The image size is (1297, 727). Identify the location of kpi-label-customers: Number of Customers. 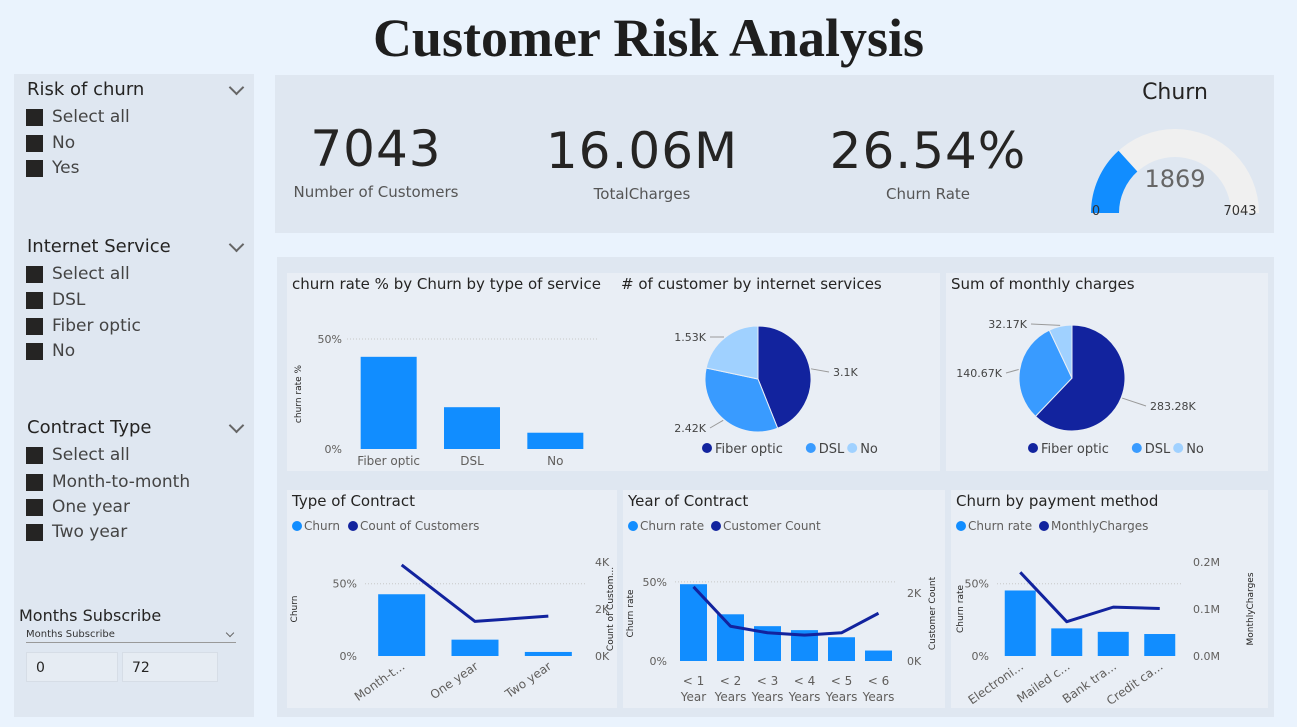
(376, 192).